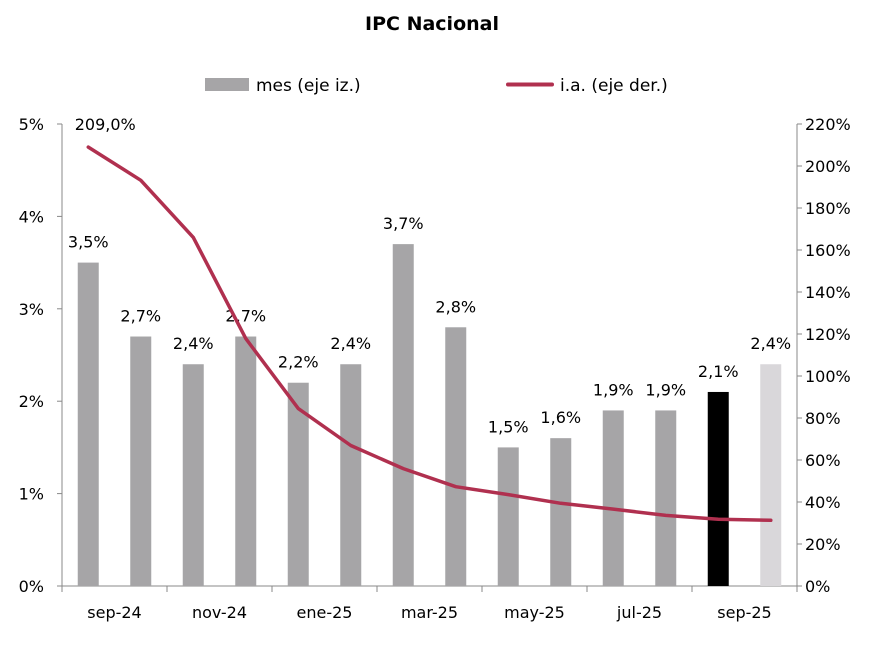 The width and height of the screenshot is (880, 651). What do you see at coordinates (227, 84) in the screenshot?
I see `legend-swatch-bars` at bounding box center [227, 84].